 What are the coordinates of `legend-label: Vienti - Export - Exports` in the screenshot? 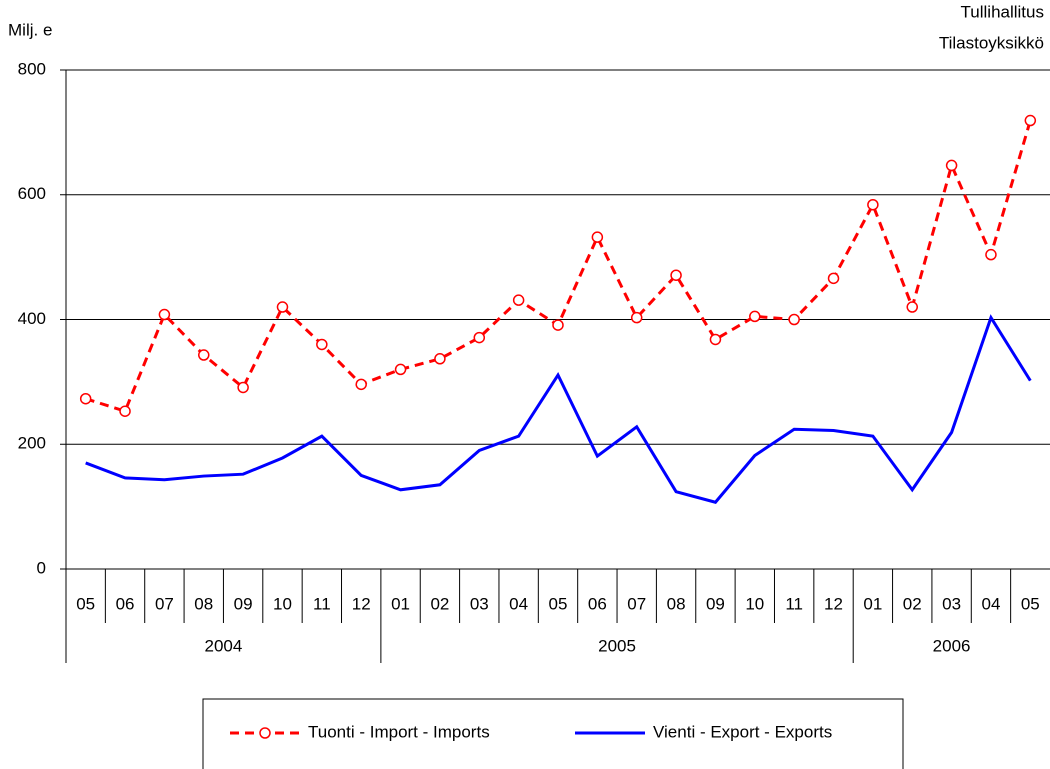 It's located at (742, 731).